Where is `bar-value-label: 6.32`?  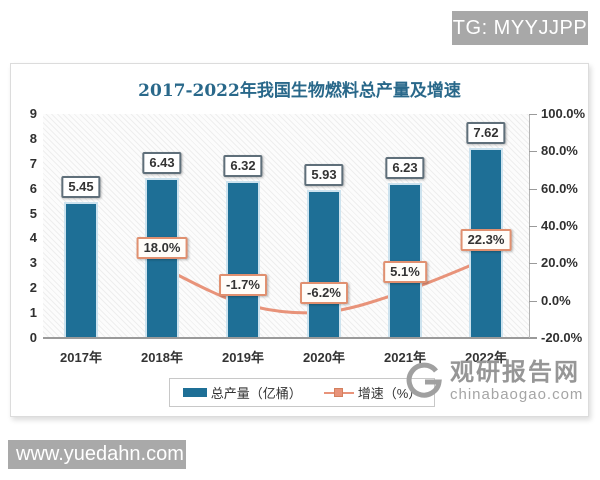
bar-value-label: 6.32 is located at coordinates (243, 165).